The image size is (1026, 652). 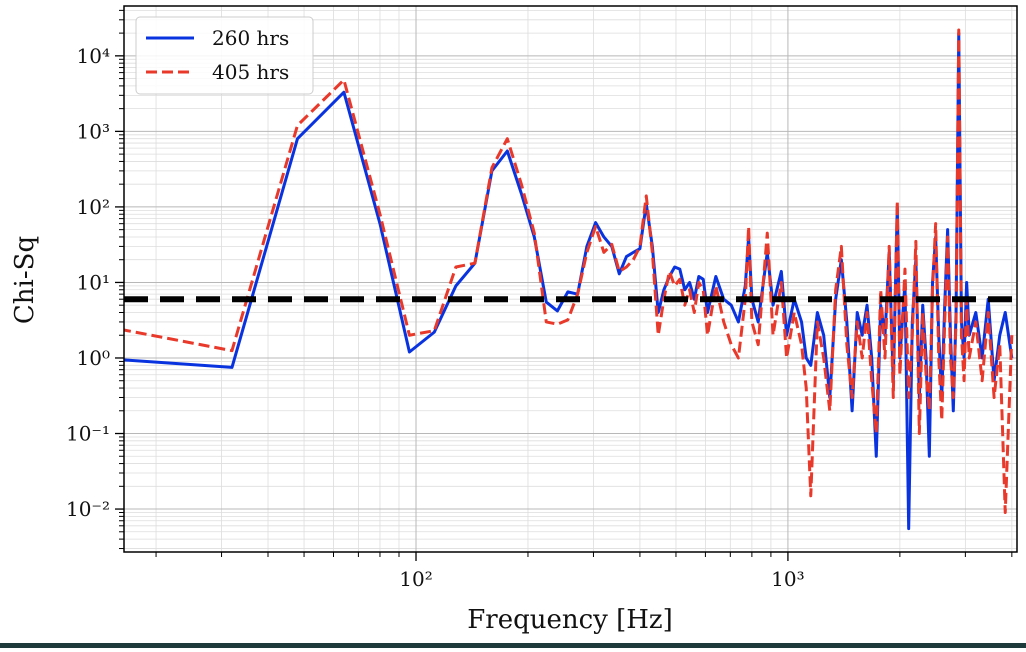 What do you see at coordinates (93, 282) in the screenshot?
I see `y-tick-label: 10¹` at bounding box center [93, 282].